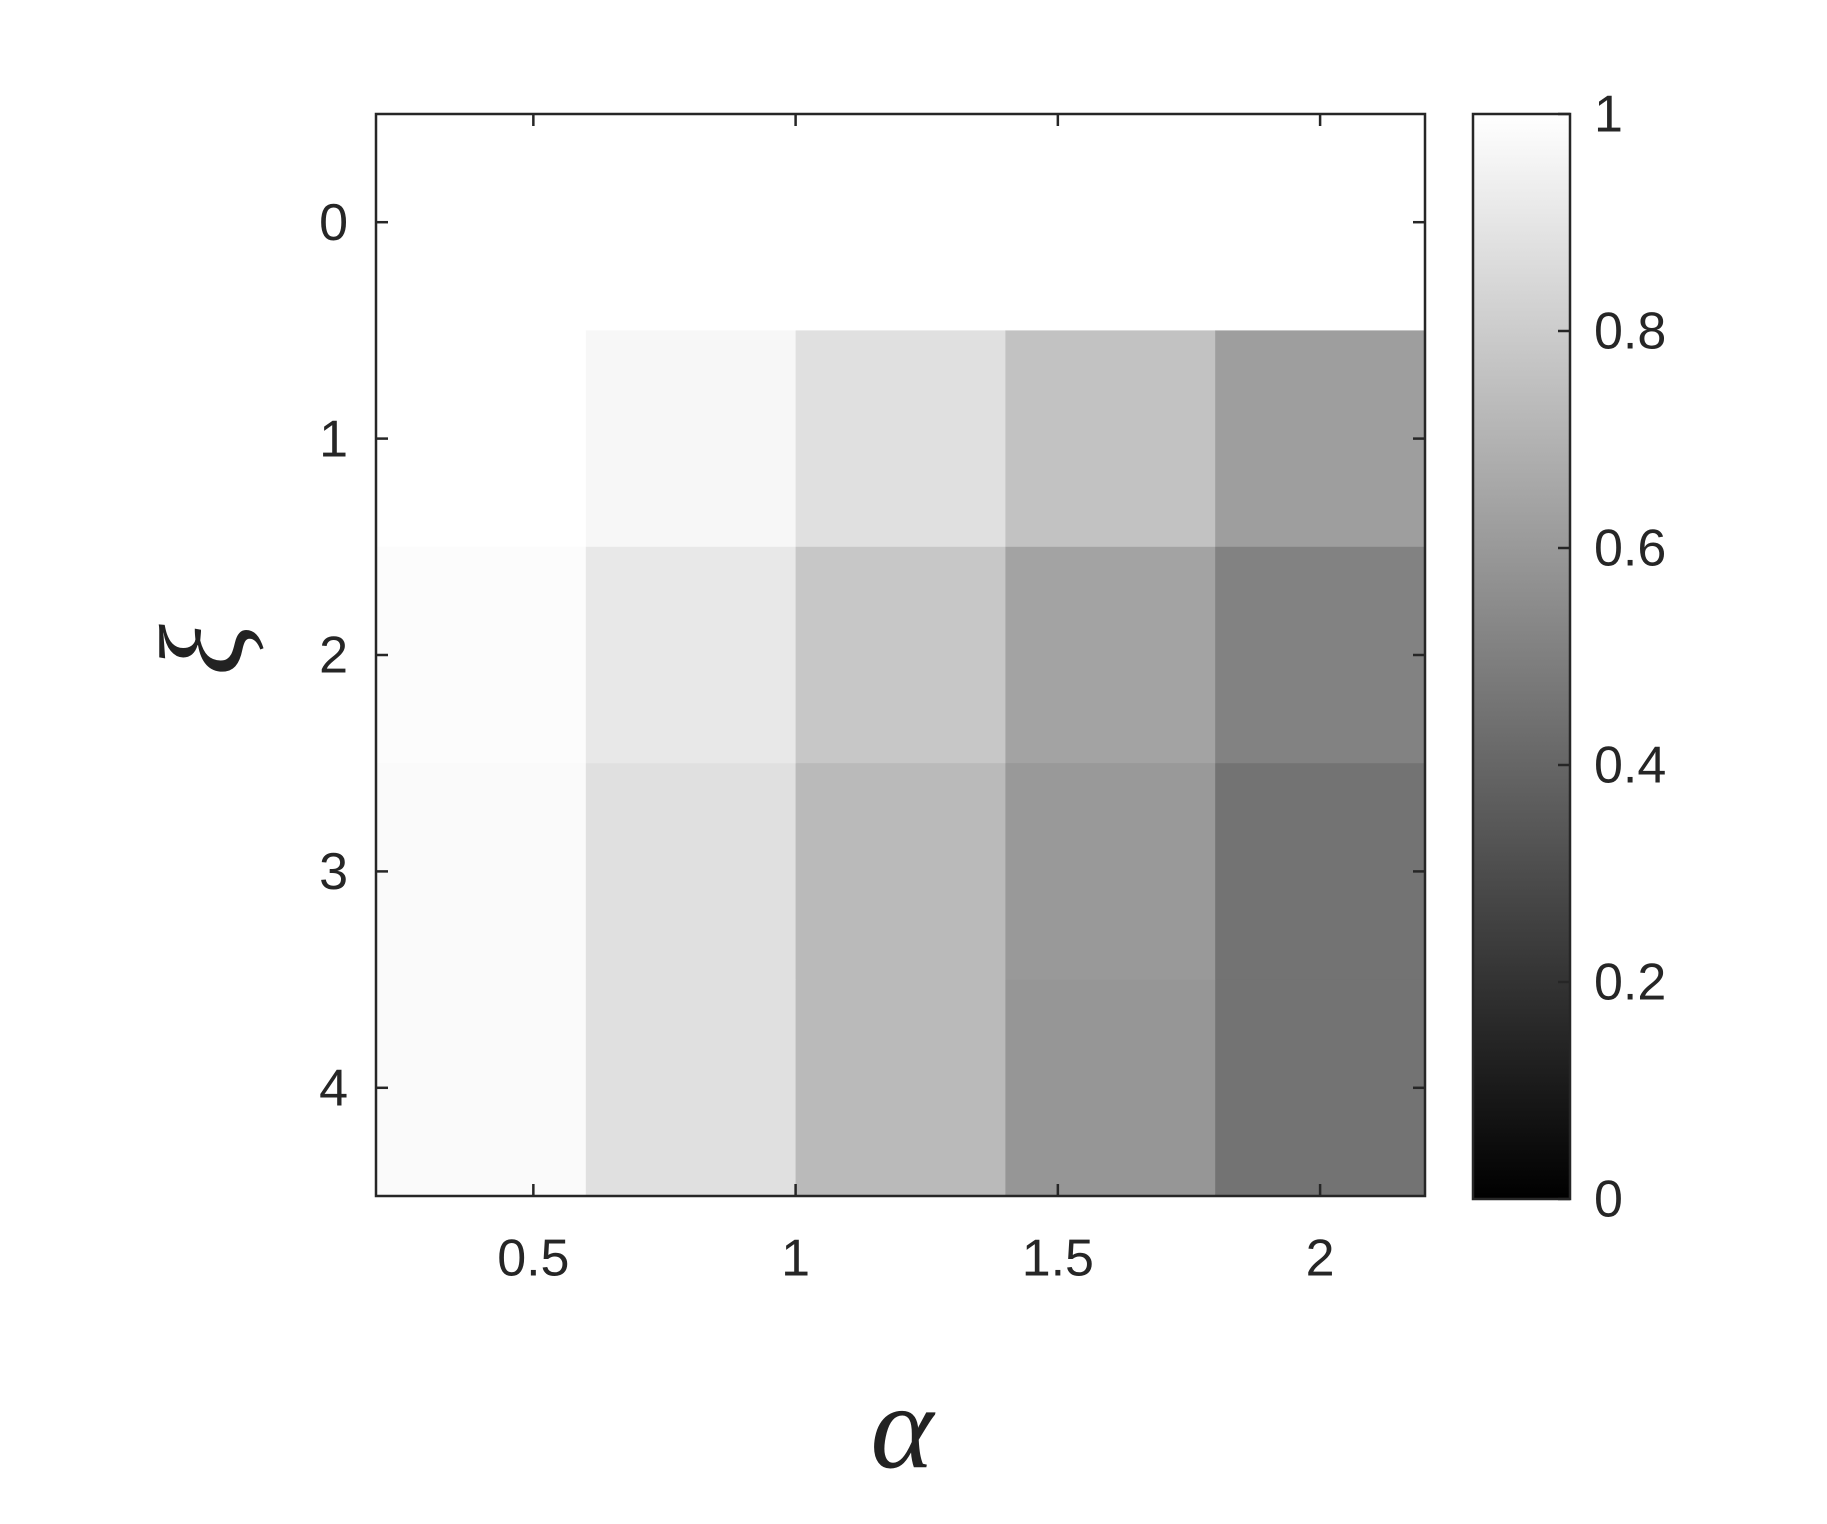 This screenshot has height=1524, width=1827. What do you see at coordinates (333, 439) in the screenshot?
I see `y-tick-label: 1` at bounding box center [333, 439].